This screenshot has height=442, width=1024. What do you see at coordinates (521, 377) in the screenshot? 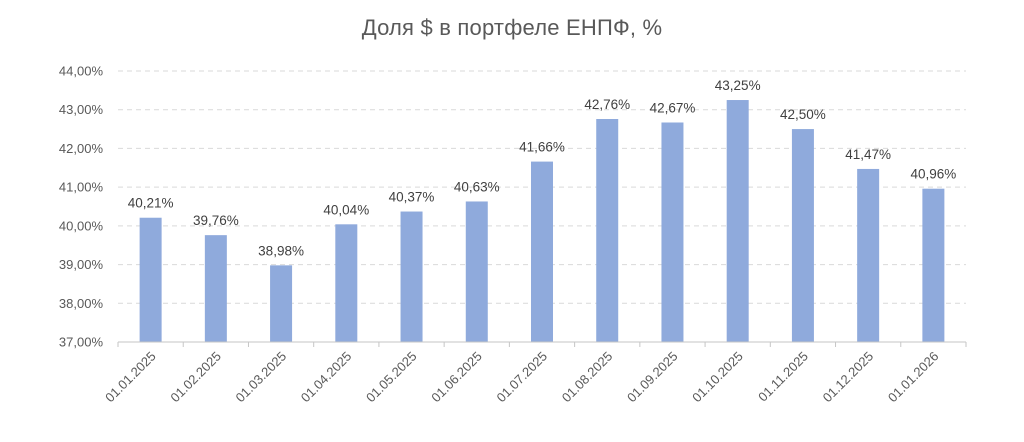
I see `x-axis-category-label: 01.07.2025` at bounding box center [521, 377].